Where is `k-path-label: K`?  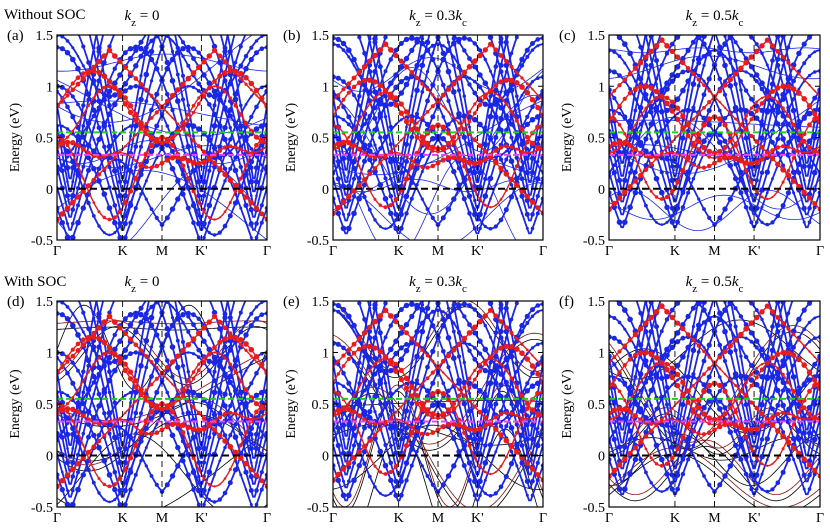 k-path-label: K is located at coordinates (399, 251).